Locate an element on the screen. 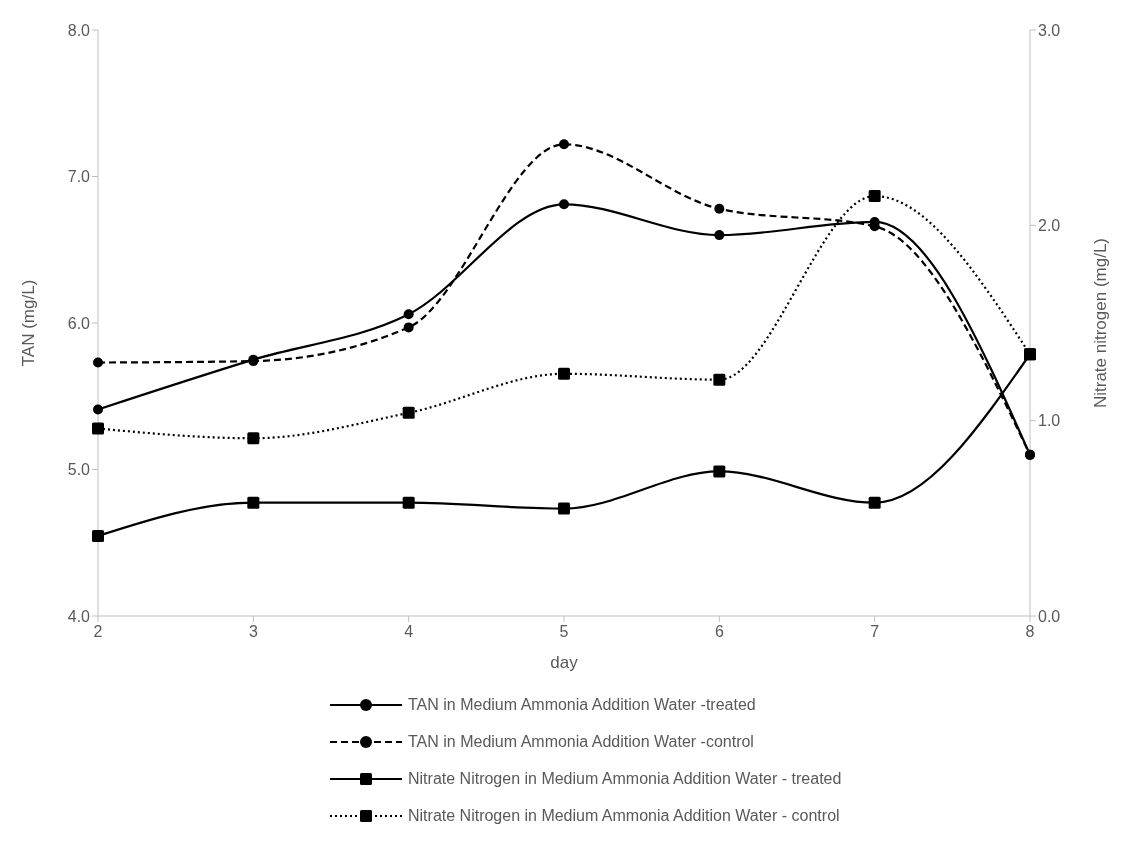 The height and width of the screenshot is (852, 1128). legend-label: Nitrate Nitrogen in Medium Ammonia Addition Water - control is located at coordinates (624, 815).